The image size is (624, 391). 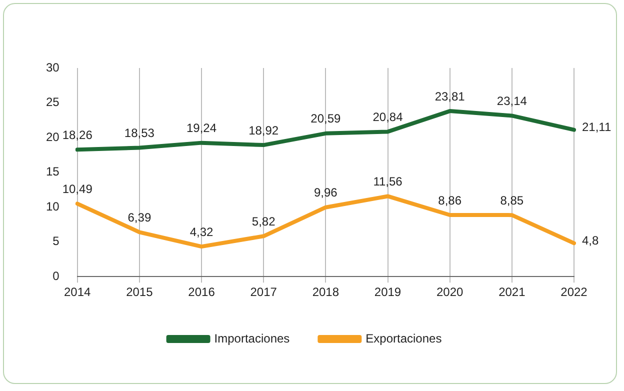 What do you see at coordinates (388, 292) in the screenshot?
I see `x-tick-label: 2019` at bounding box center [388, 292].